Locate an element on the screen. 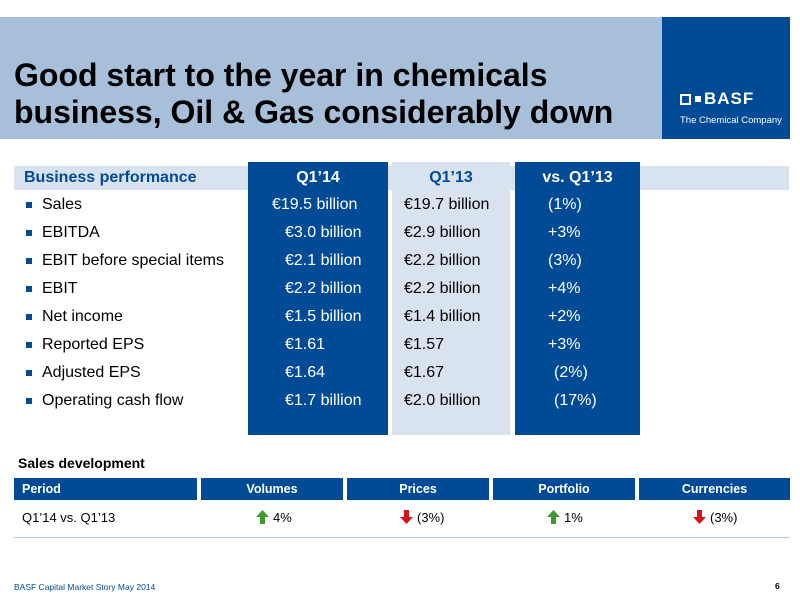 The height and width of the screenshot is (600, 800). footer-source: BASF Capital Market Story May 2014 is located at coordinates (85, 587).